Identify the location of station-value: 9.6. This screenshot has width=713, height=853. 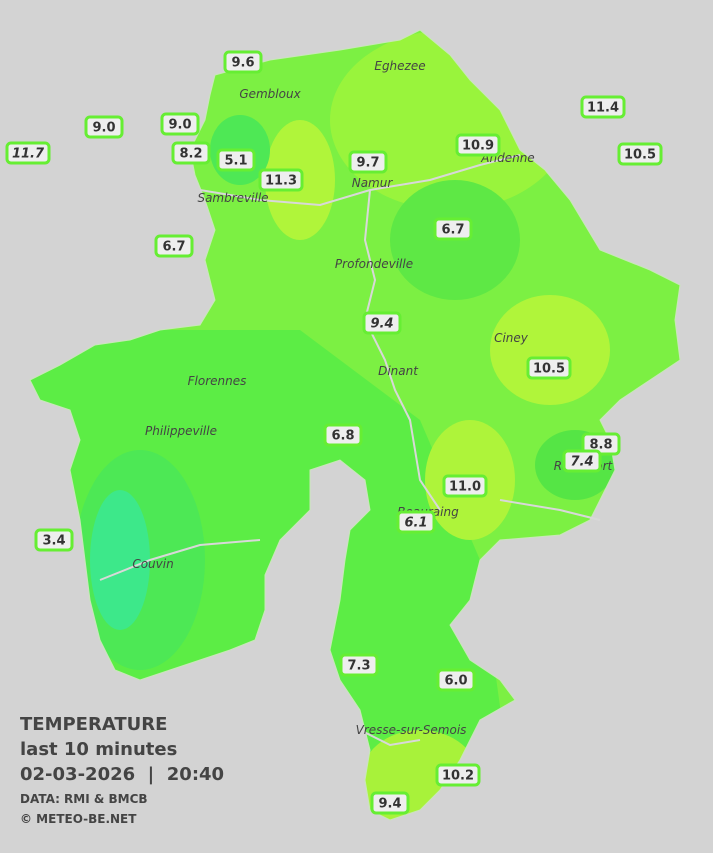
(242, 63).